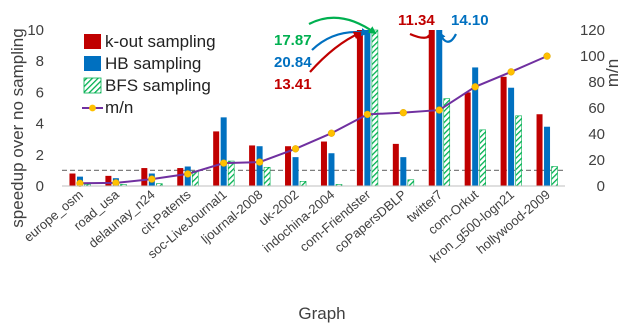 The height and width of the screenshot is (328, 634). I want to click on point-m-n-uk-2002, so click(295, 149).